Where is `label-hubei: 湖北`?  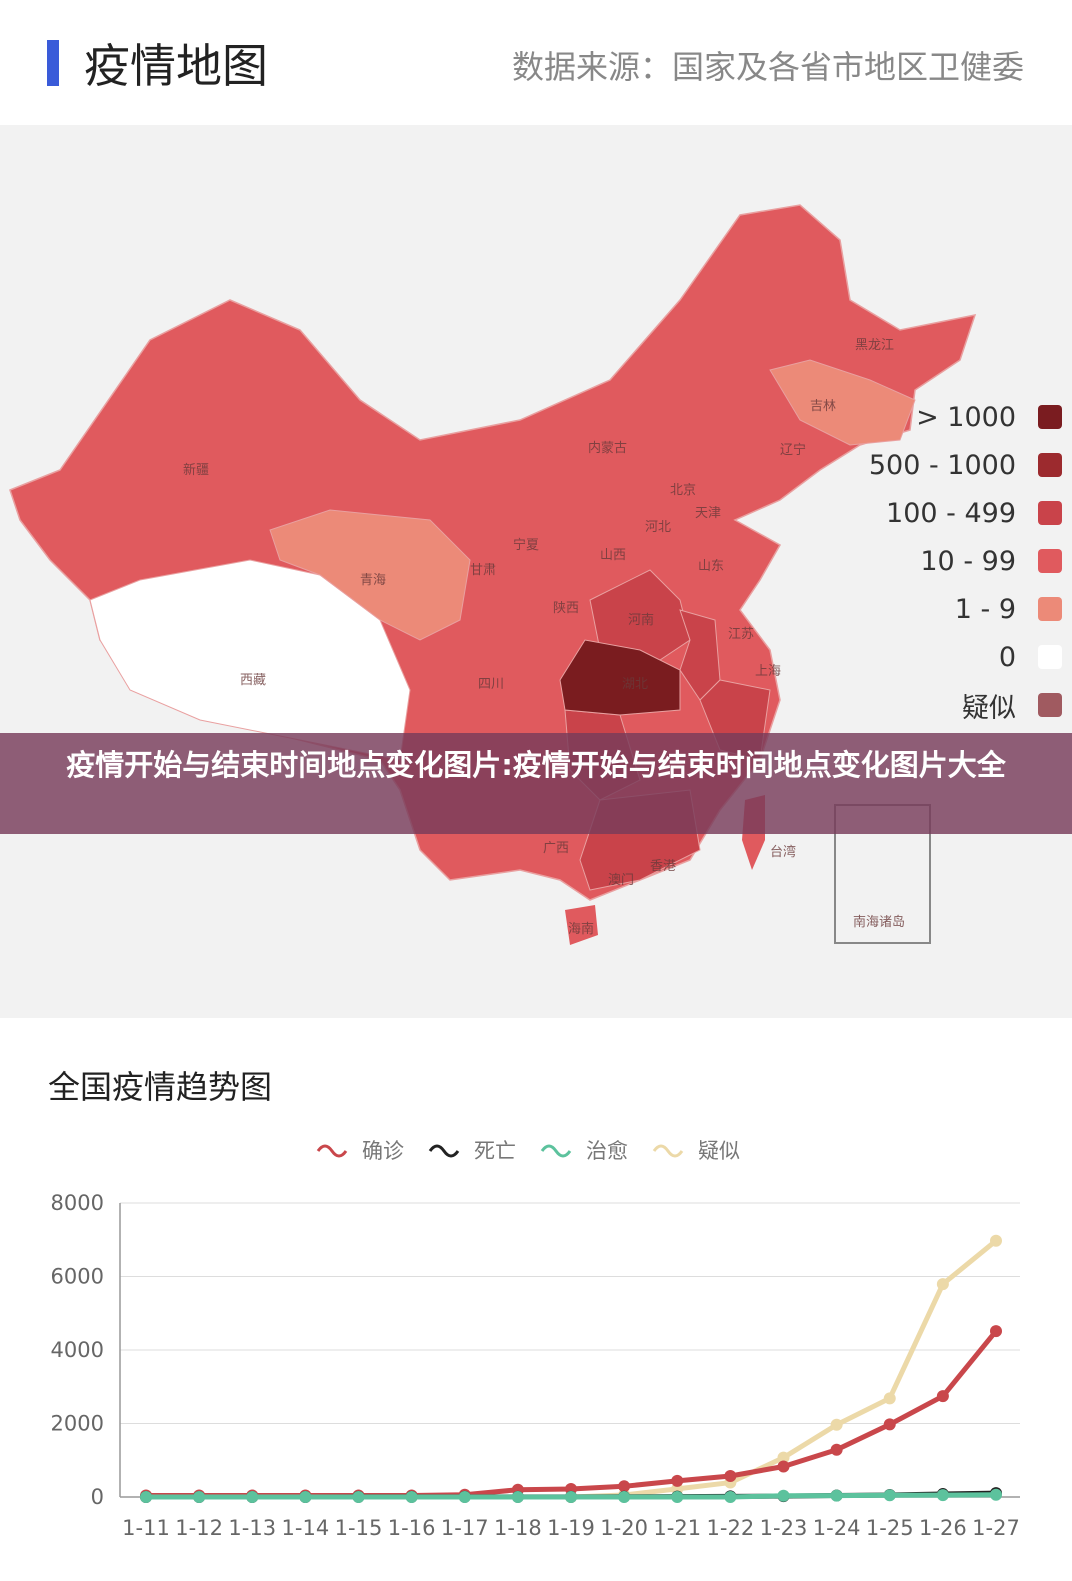 label-hubei: 湖北 is located at coordinates (635, 684).